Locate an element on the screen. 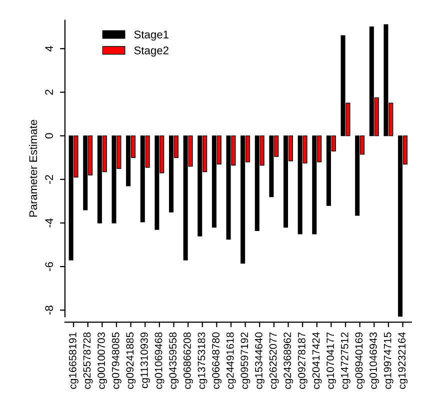  x-tick-label: cg19232164 is located at coordinates (403, 360).